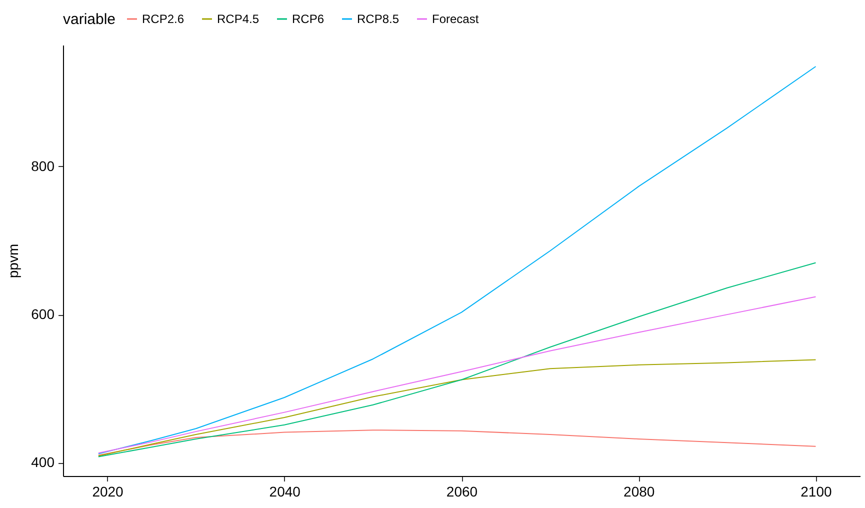 The height and width of the screenshot is (508, 865). I want to click on legend-label: RCP8.5, so click(378, 19).